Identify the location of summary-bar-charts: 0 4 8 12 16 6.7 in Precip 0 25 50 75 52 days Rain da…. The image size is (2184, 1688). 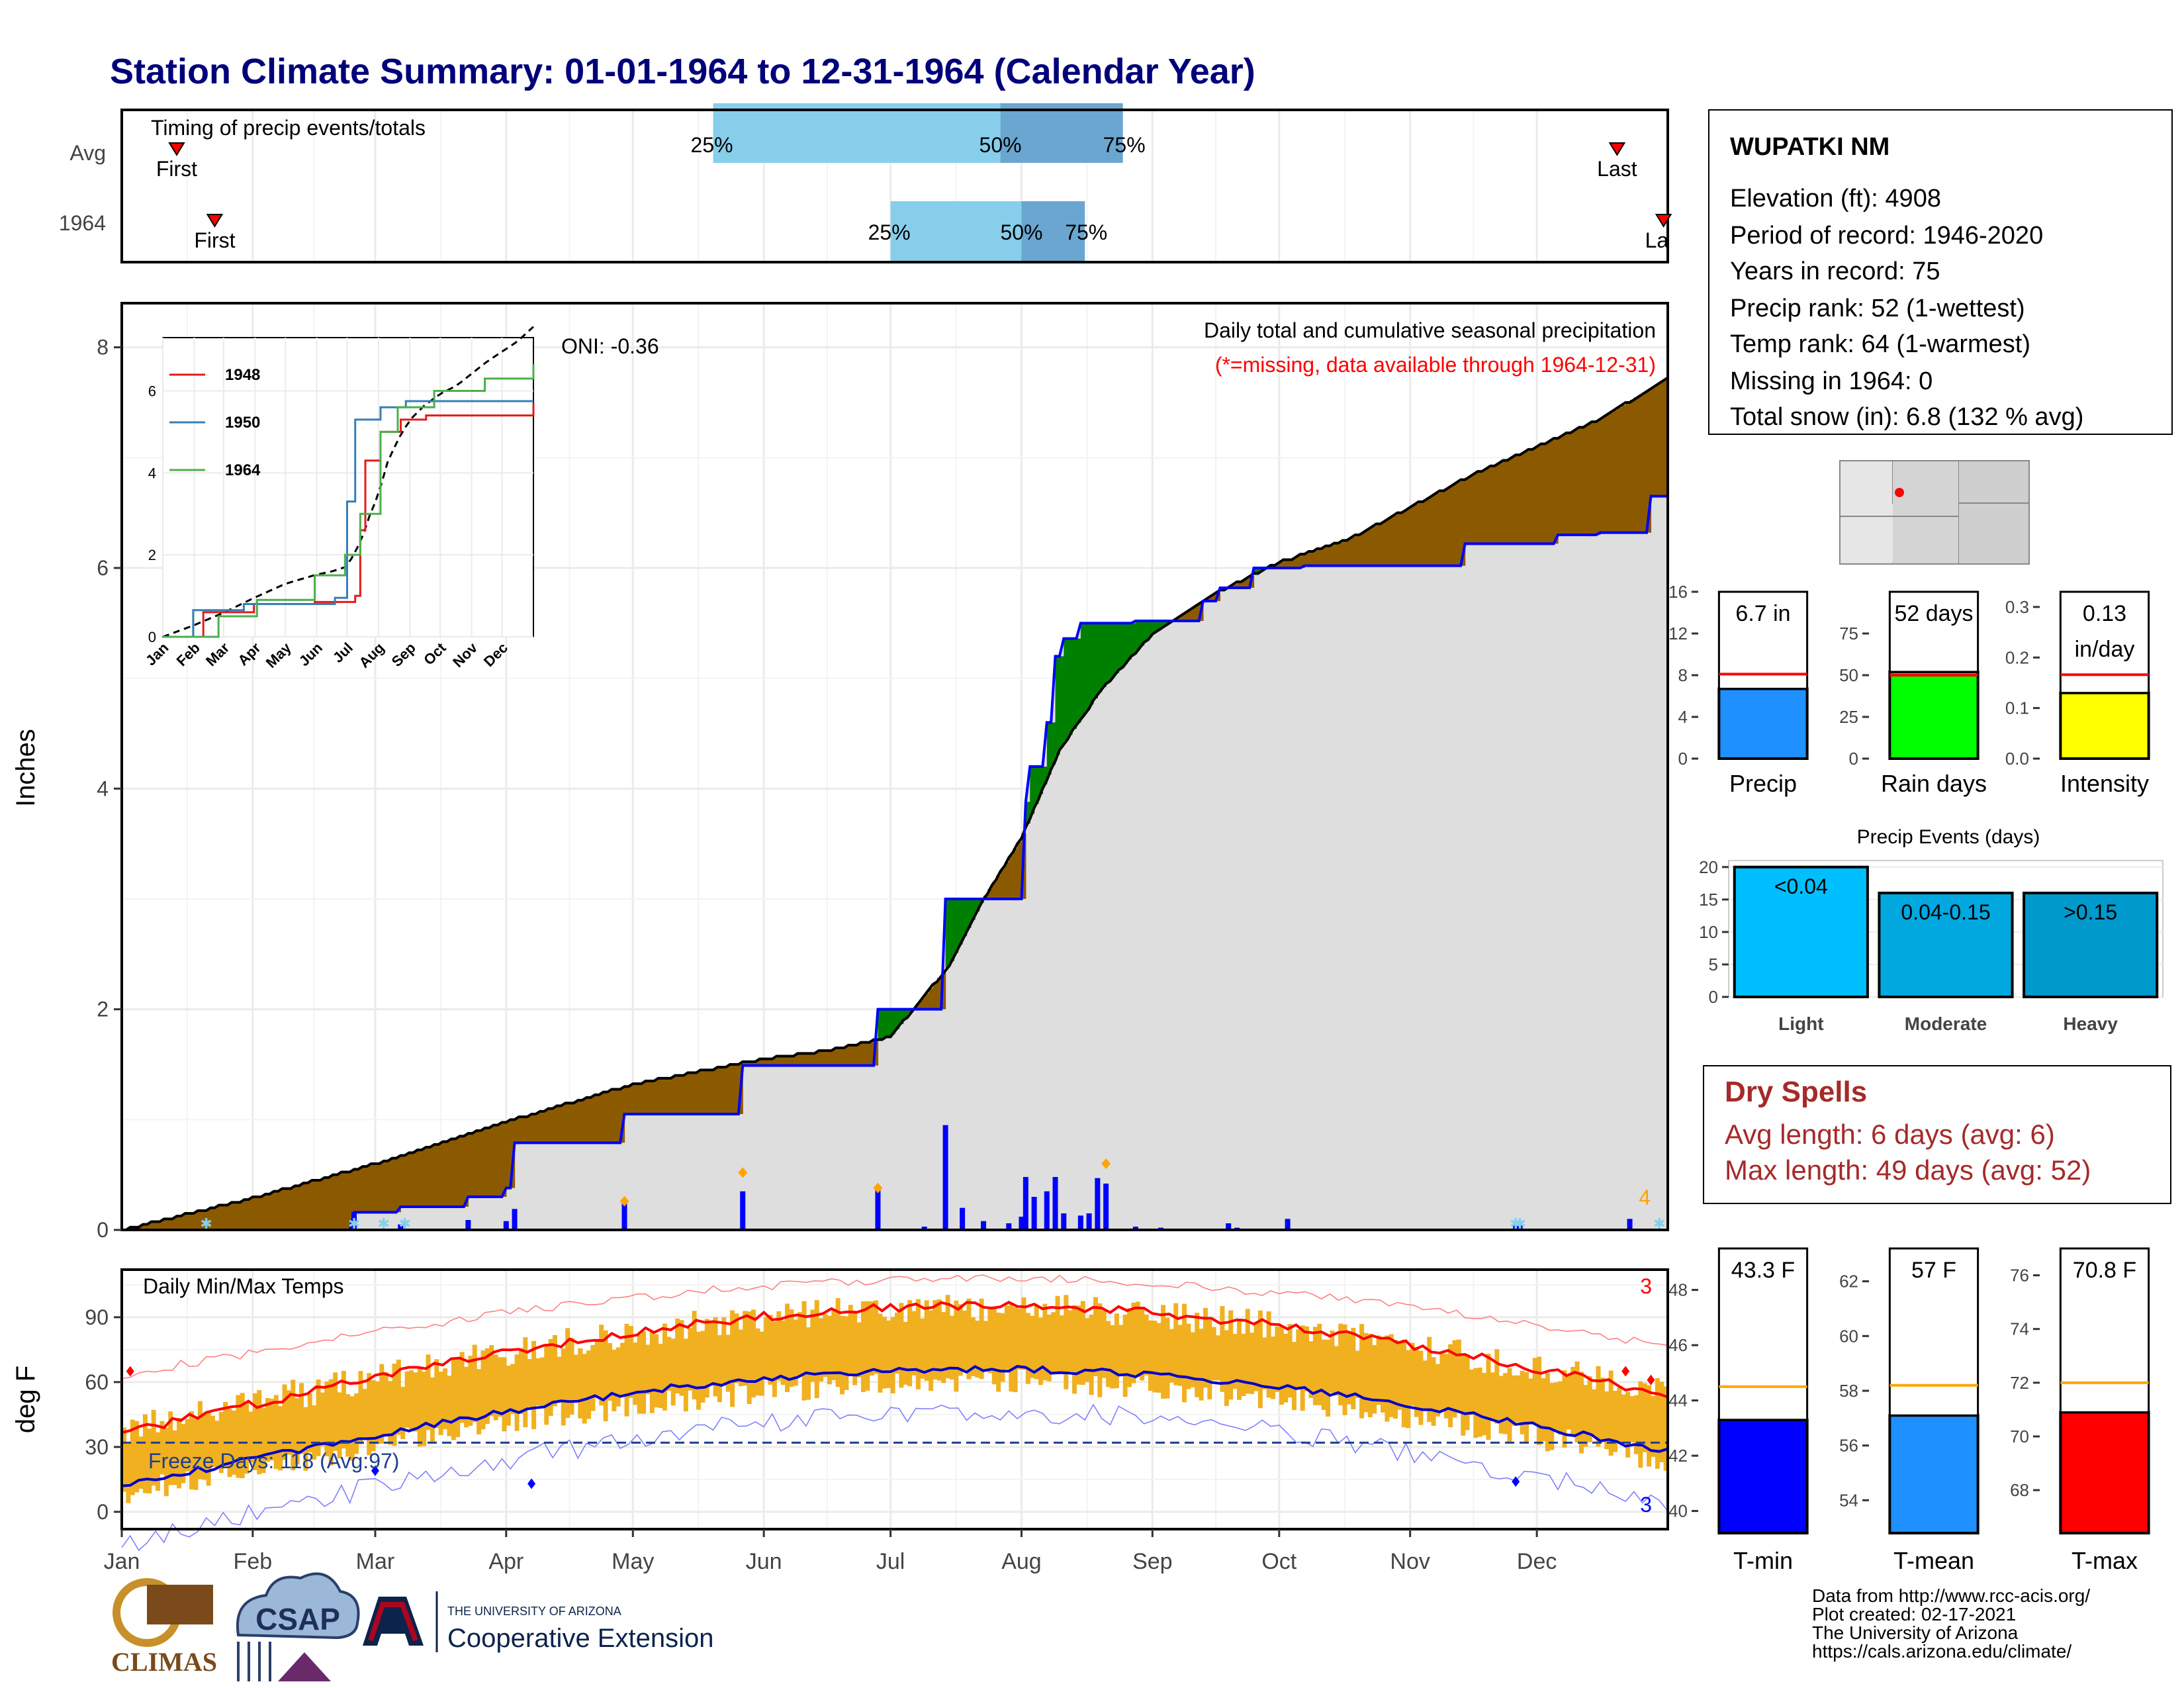
(1918, 689).